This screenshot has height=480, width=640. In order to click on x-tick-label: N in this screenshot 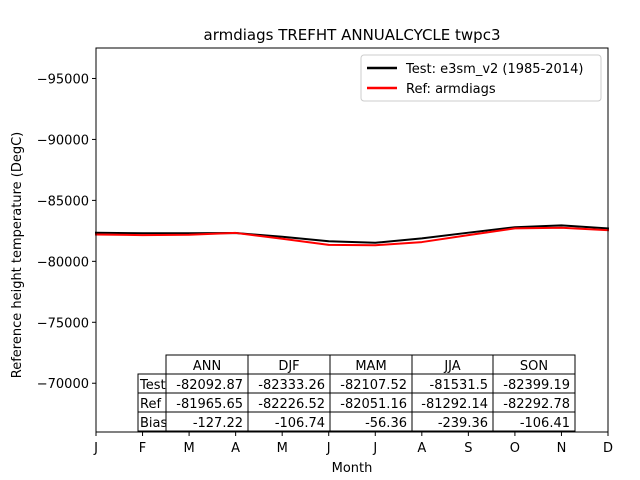, I will do `click(562, 448)`.